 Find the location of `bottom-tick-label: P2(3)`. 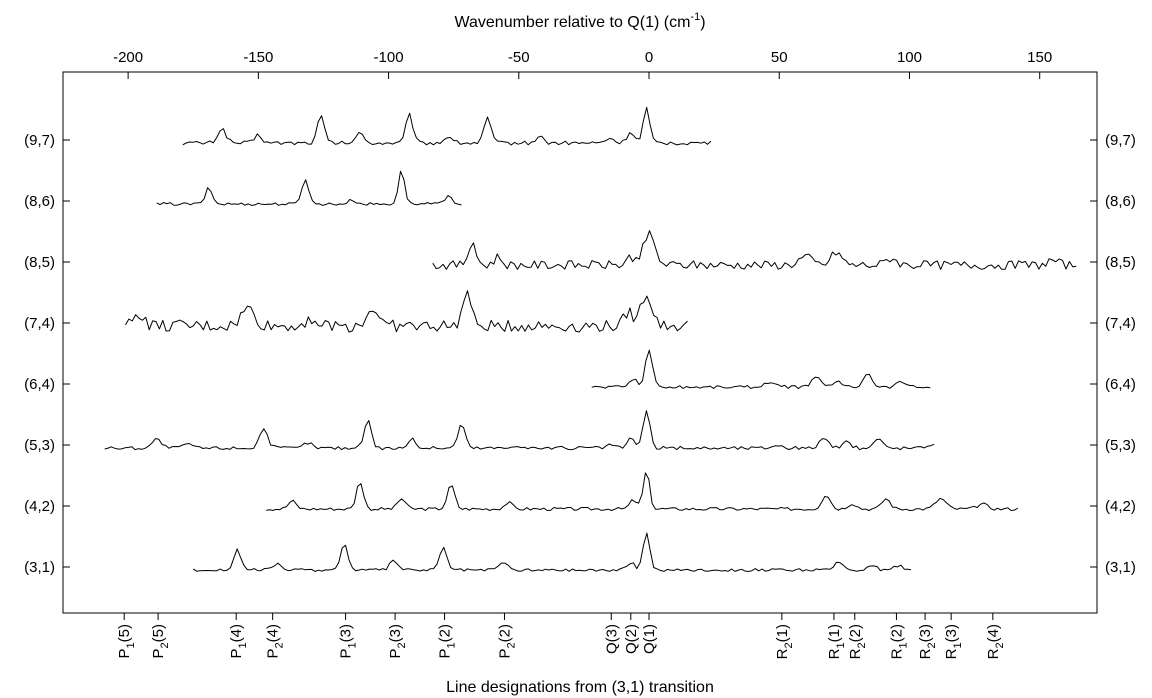

bottom-tick-label: P2(3) is located at coordinates (397, 641).